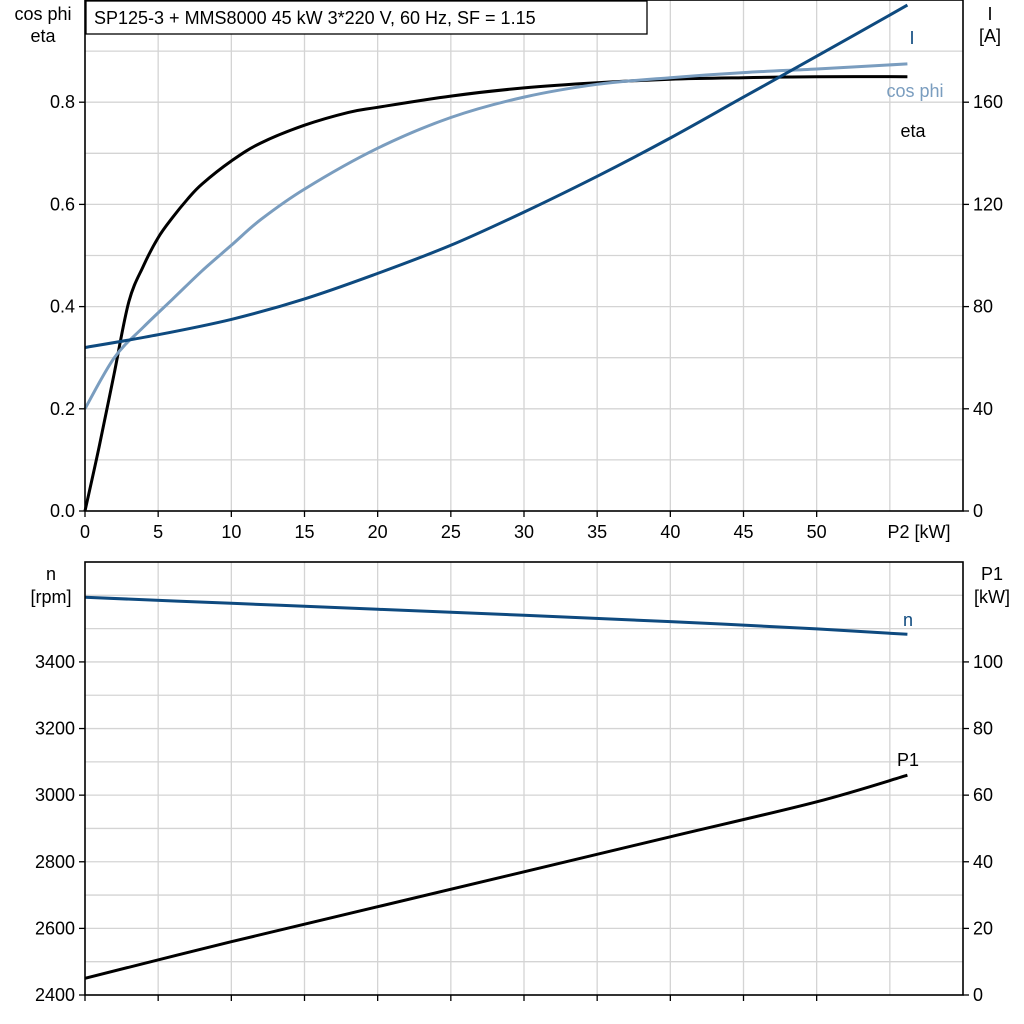 Image resolution: width=1024 pixels, height=1024 pixels. What do you see at coordinates (451, 532) in the screenshot?
I see `x-tick-label: 25` at bounding box center [451, 532].